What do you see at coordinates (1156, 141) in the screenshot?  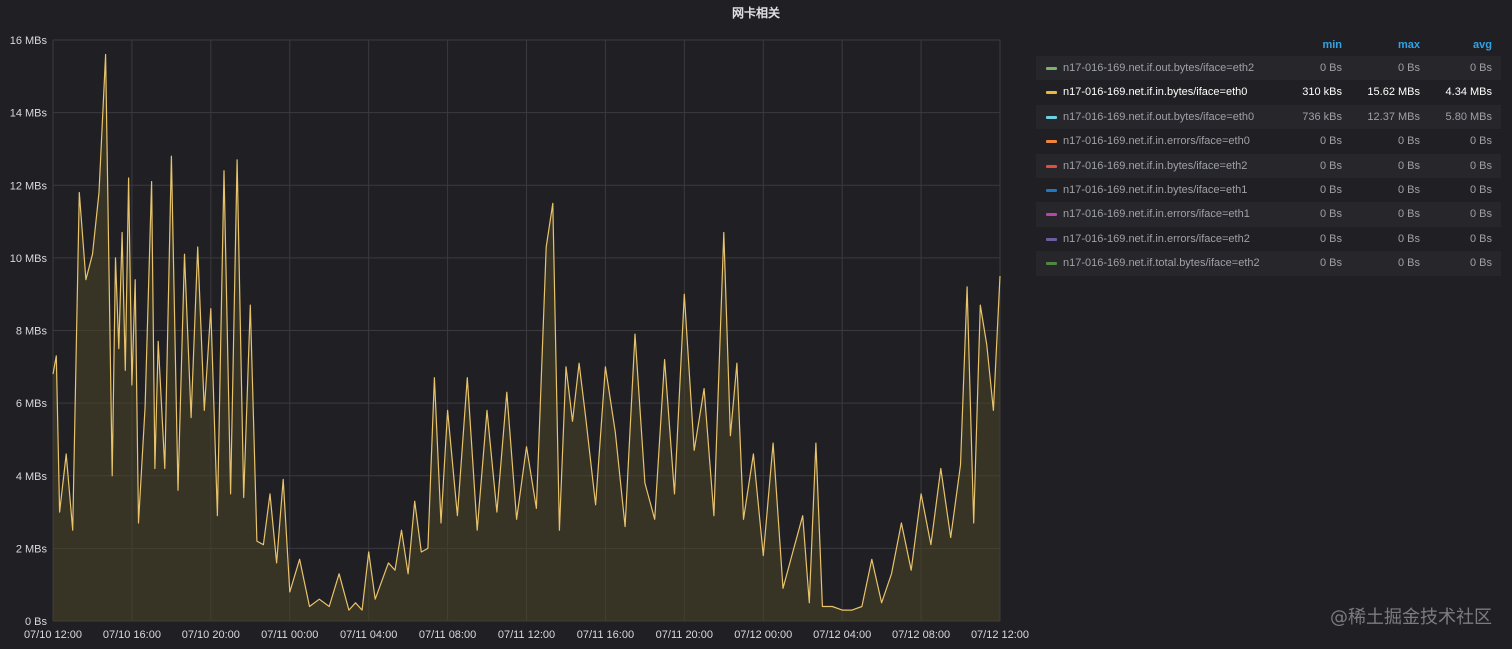 I see `legend-series-name: n17-016-169.net.if.in.errors/iface=eth0` at bounding box center [1156, 141].